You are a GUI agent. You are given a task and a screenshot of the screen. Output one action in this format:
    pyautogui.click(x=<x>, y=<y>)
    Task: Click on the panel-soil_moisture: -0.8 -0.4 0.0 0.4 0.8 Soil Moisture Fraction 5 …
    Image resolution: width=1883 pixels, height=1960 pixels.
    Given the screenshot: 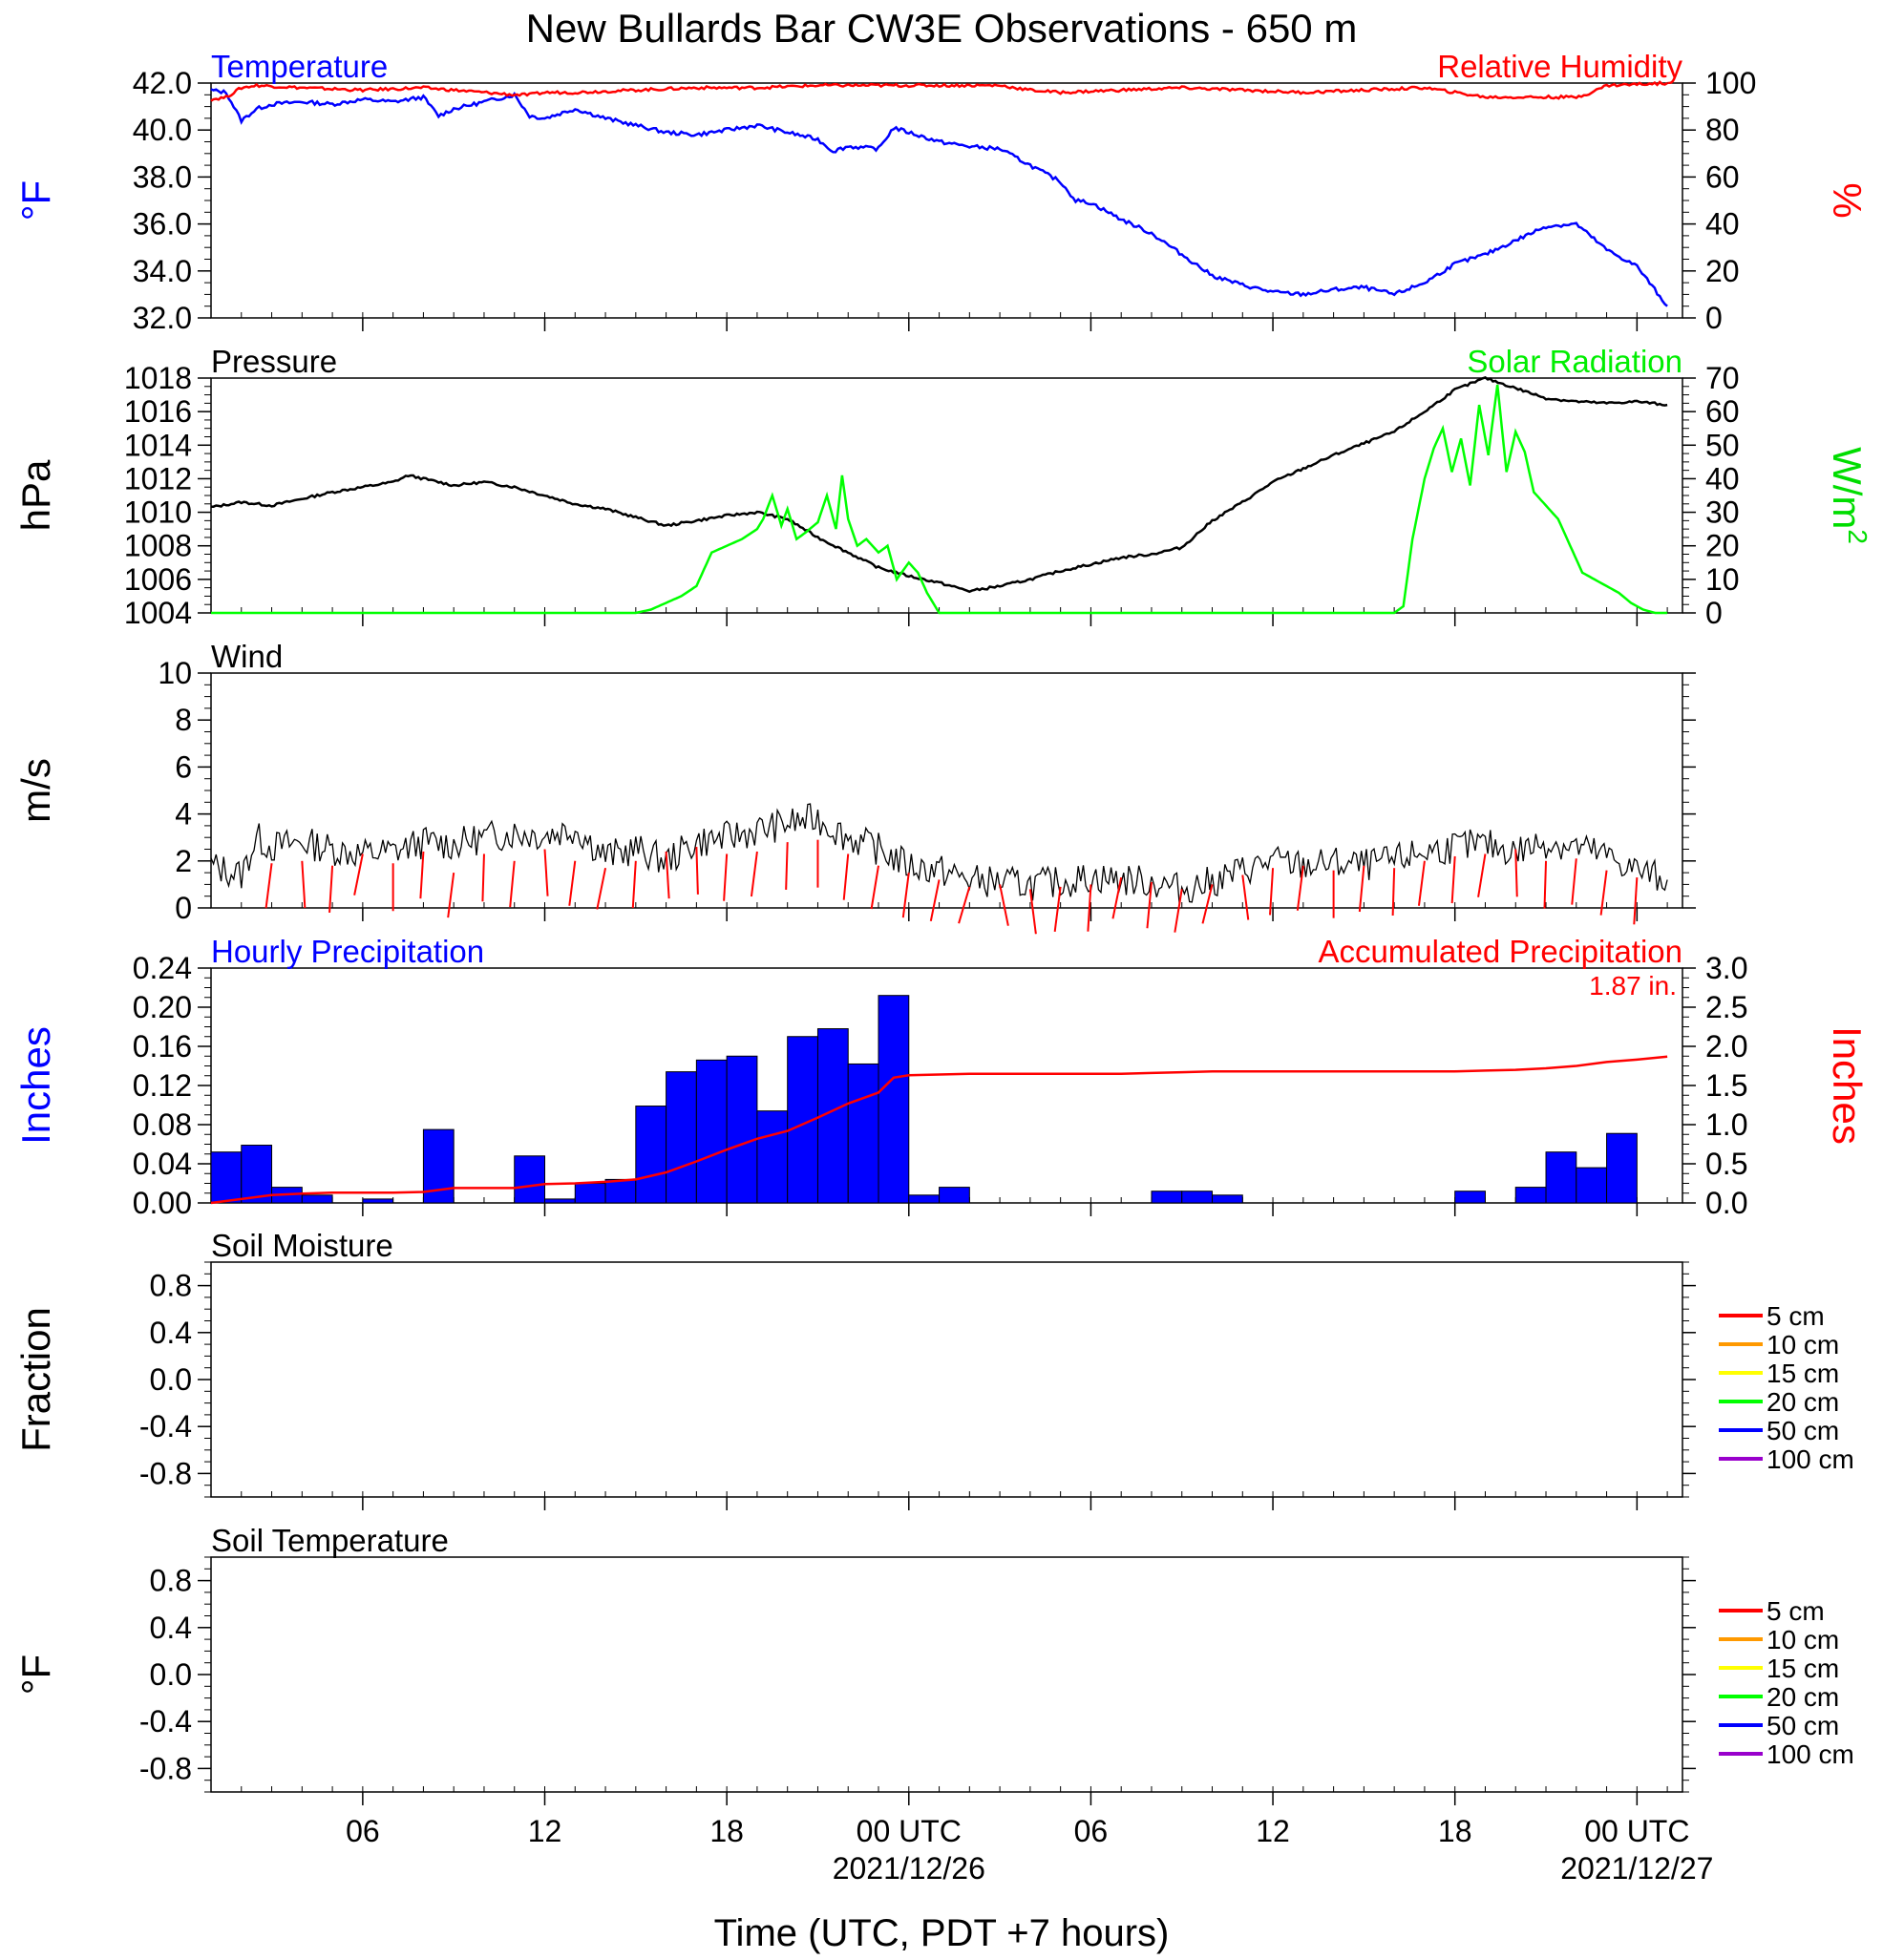 What is the action you would take?
    pyautogui.click(x=933, y=1369)
    